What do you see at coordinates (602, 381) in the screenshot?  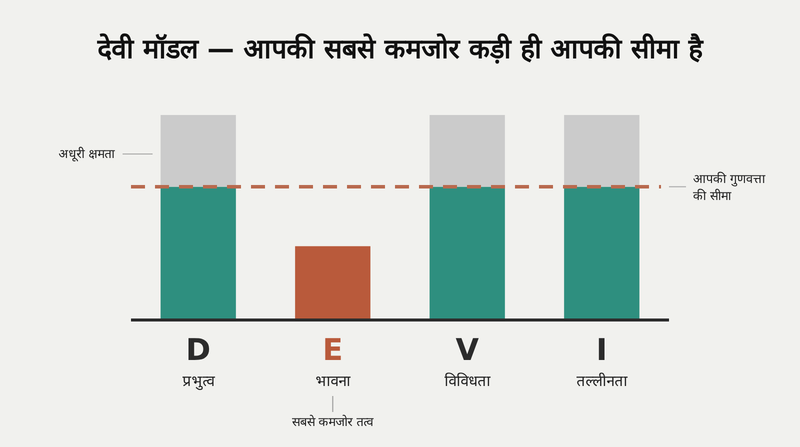 I see `x-tick-label: तल्लीनता` at bounding box center [602, 381].